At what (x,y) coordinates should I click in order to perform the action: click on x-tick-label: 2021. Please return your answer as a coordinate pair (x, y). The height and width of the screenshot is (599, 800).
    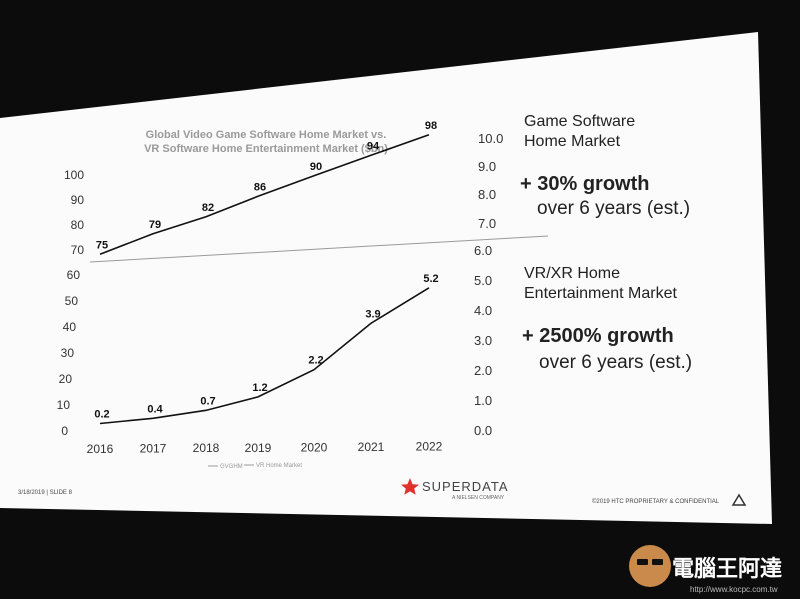
    Looking at the image, I should click on (371, 447).